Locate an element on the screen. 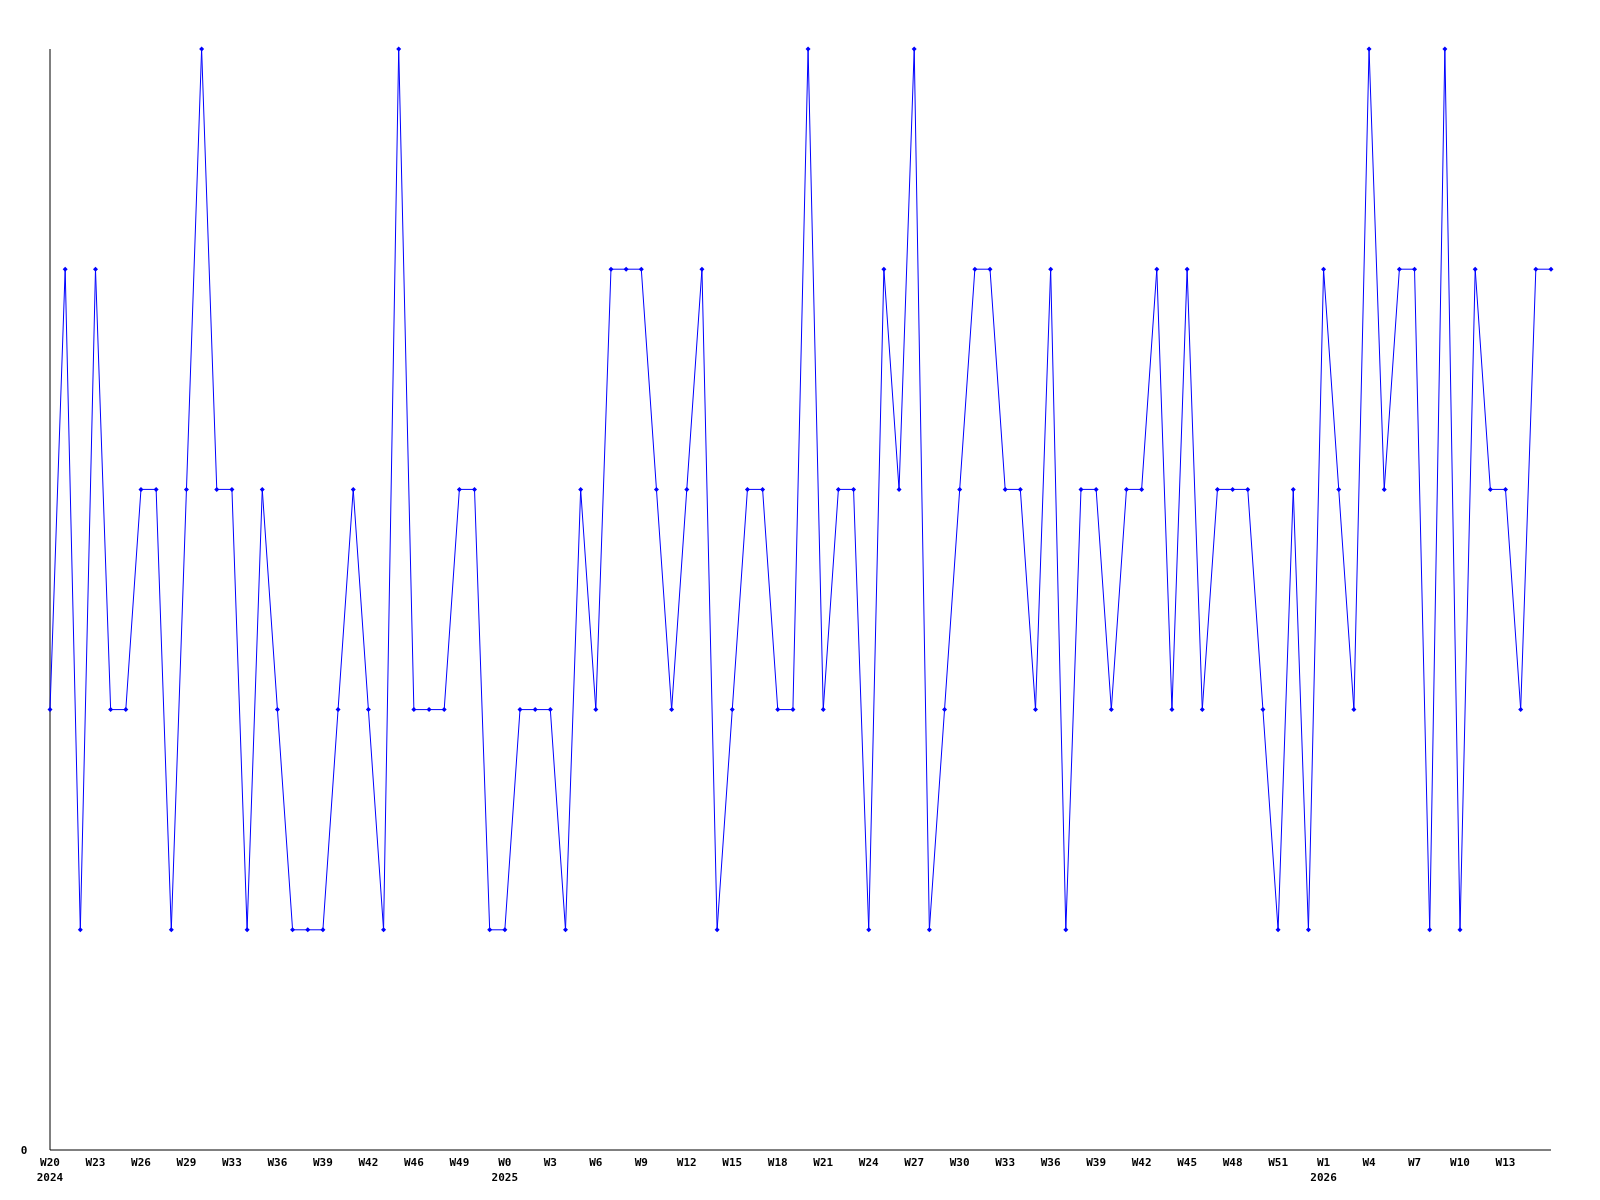 This screenshot has height=1200, width=1600. x-tick-label: W3 is located at coordinates (550, 1162).